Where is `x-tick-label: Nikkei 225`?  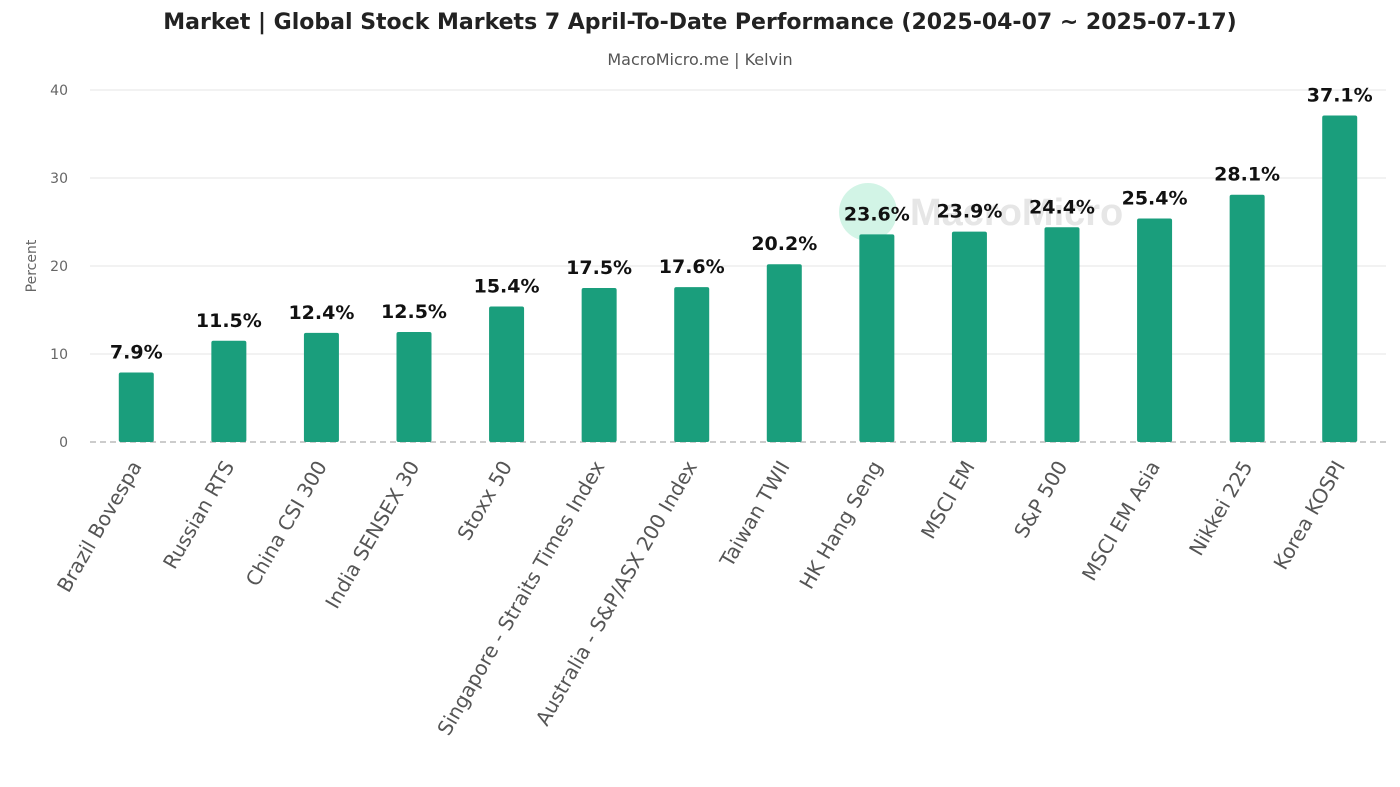 x-tick-label: Nikkei 225 is located at coordinates (1220, 508).